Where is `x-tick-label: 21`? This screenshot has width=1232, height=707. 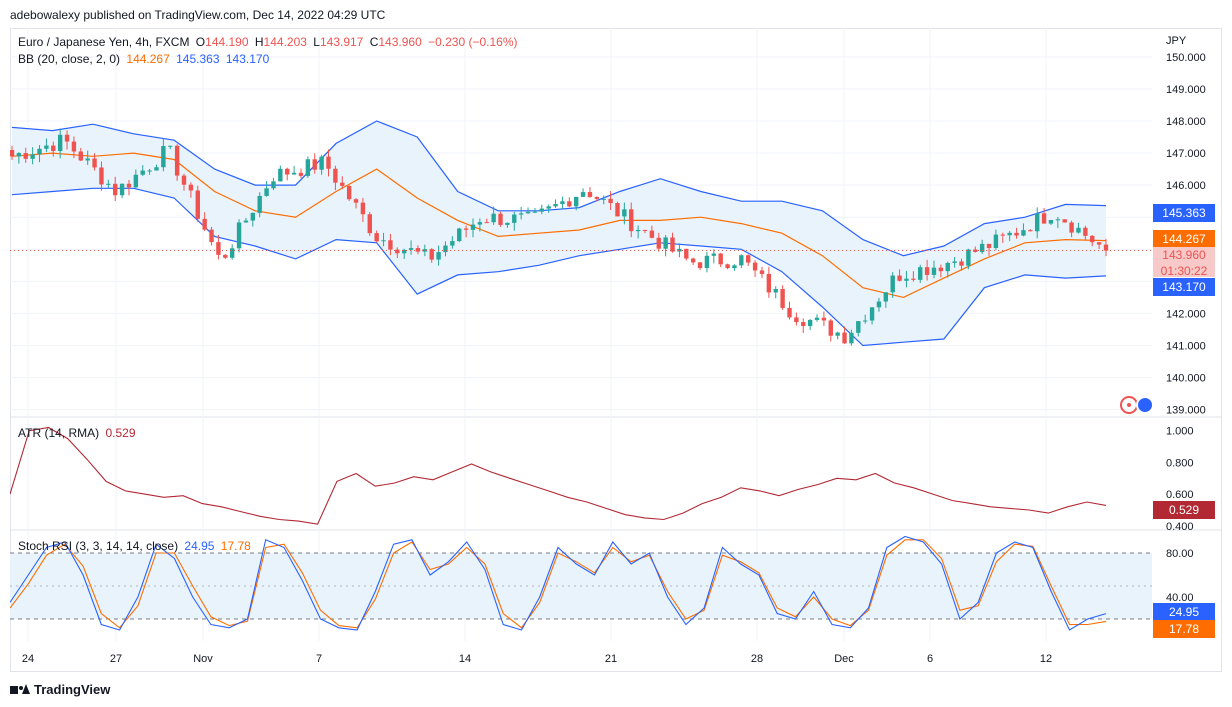 x-tick-label: 21 is located at coordinates (611, 659).